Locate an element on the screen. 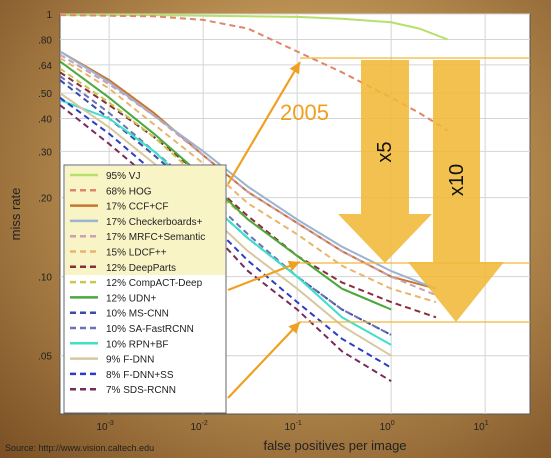 The width and height of the screenshot is (551, 458). x-tick-label: 10¹ is located at coordinates (481, 426).